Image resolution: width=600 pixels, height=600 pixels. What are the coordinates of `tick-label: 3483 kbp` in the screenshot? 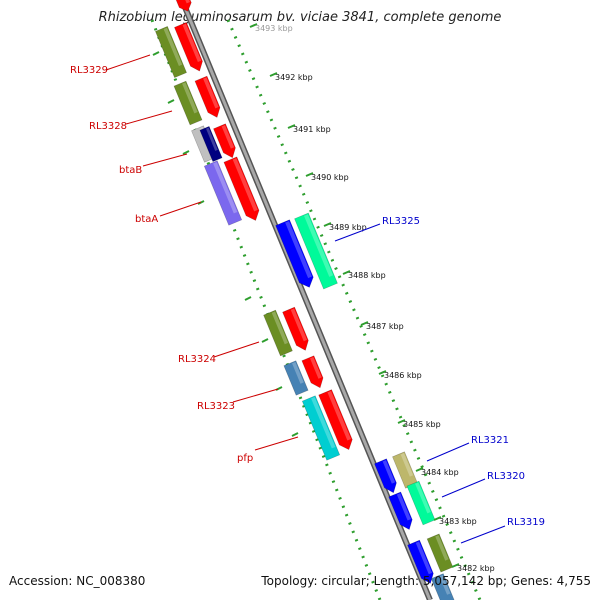 It's located at (458, 521).